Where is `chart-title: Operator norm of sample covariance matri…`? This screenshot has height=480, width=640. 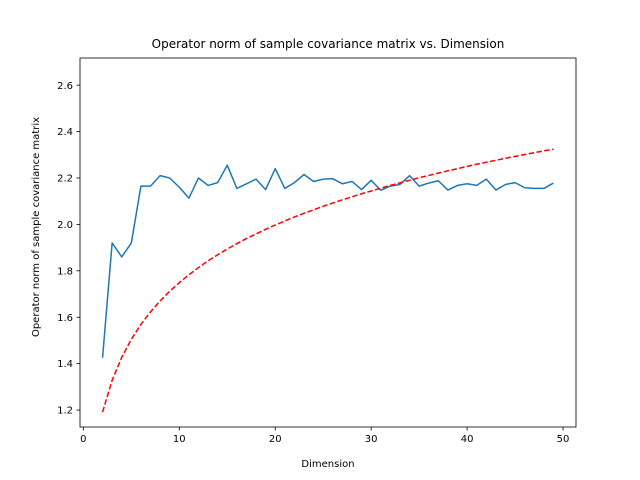
chart-title: Operator norm of sample covariance matri… is located at coordinates (328, 44).